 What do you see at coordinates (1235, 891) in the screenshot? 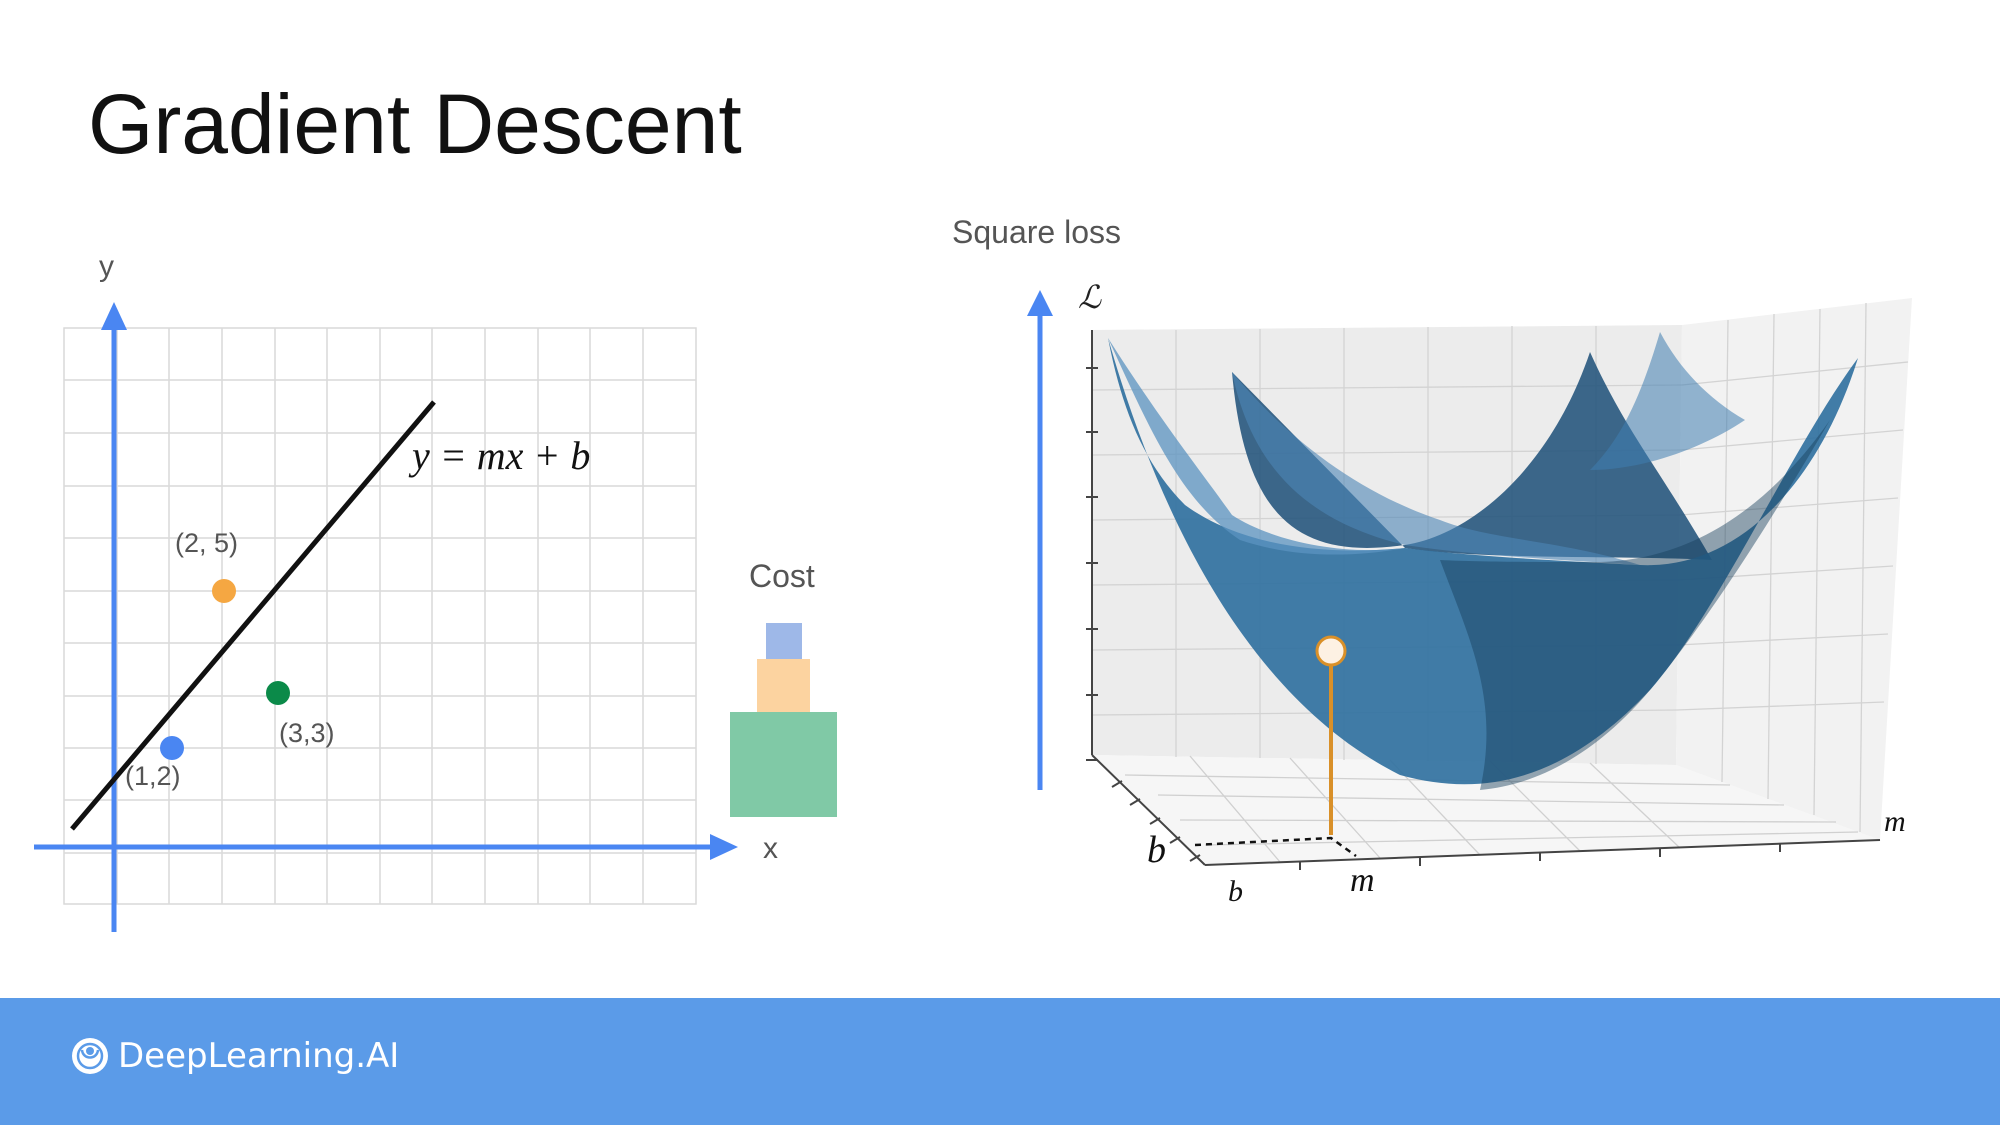
I see `b-axis-label: b` at bounding box center [1235, 891].